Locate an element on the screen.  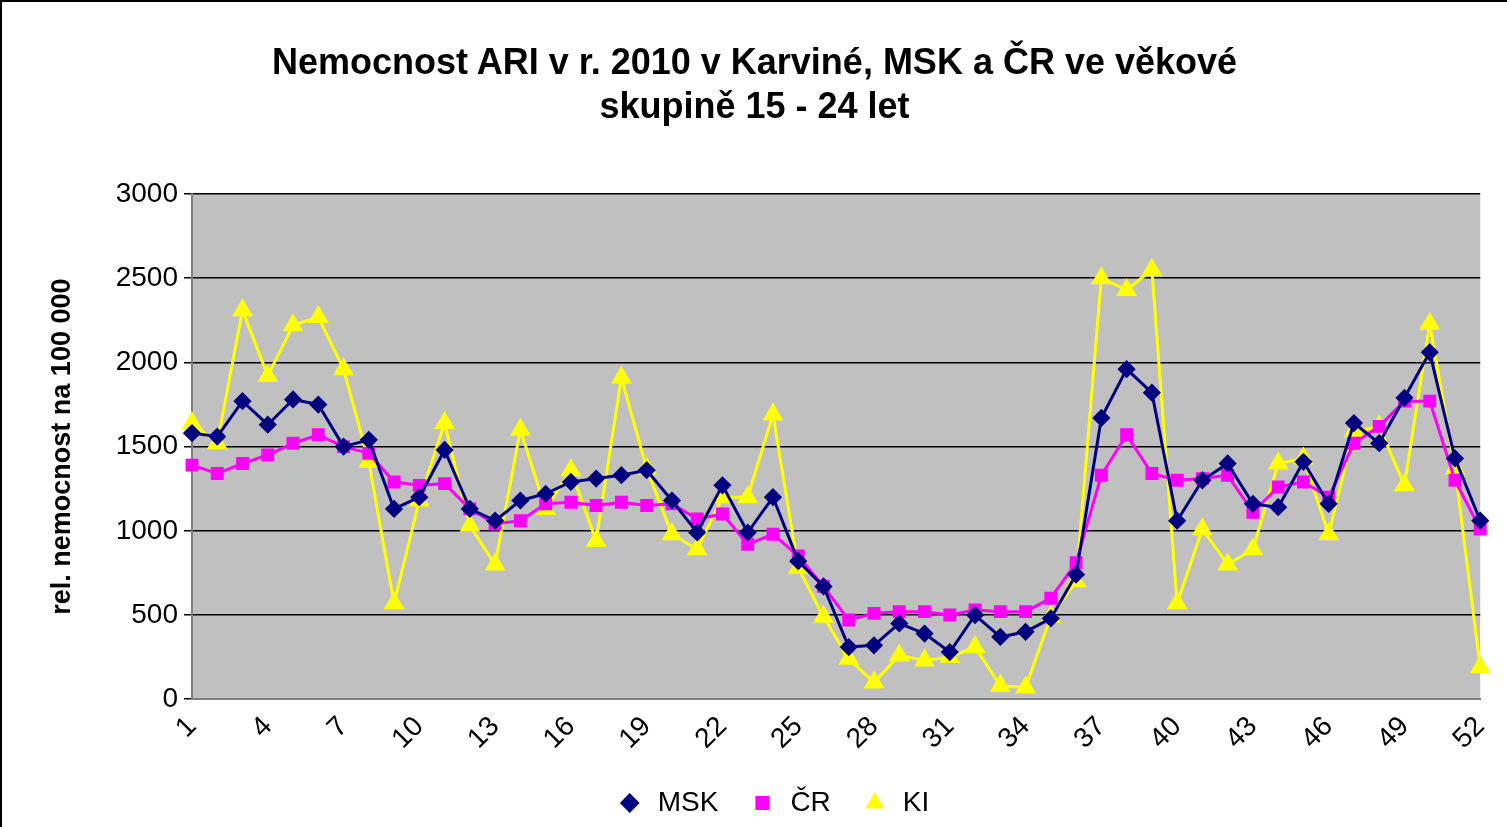
y-axis-title: rel. nemocnost na 100 000 is located at coordinates (60, 446).